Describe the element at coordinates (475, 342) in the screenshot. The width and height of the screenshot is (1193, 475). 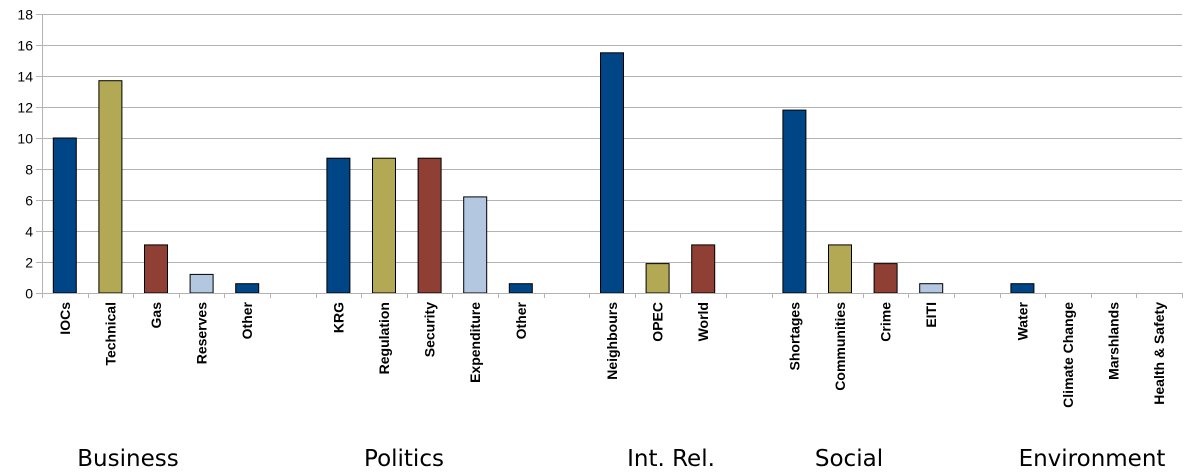
I see `category-label: Expenditure` at that location.